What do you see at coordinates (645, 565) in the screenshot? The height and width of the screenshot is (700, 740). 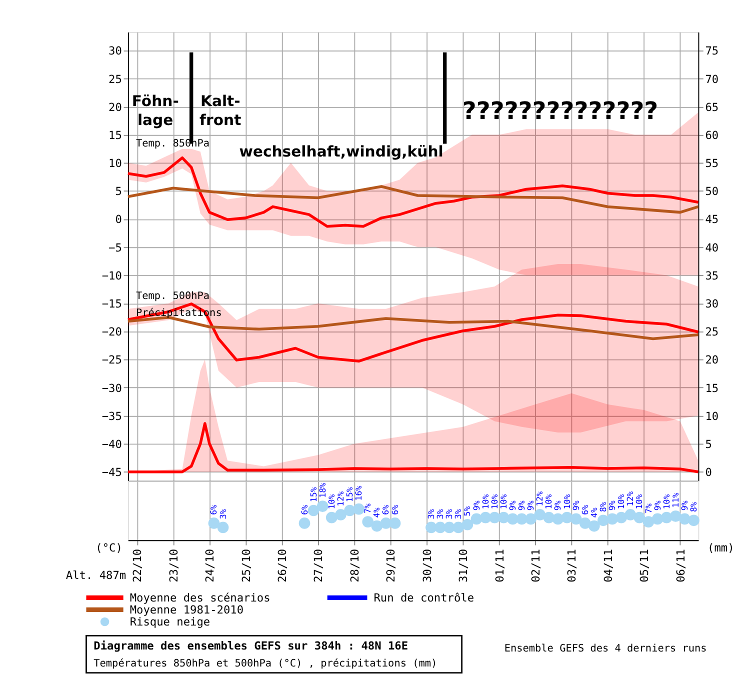 I see `x-tick-label: 05/11` at bounding box center [645, 565].